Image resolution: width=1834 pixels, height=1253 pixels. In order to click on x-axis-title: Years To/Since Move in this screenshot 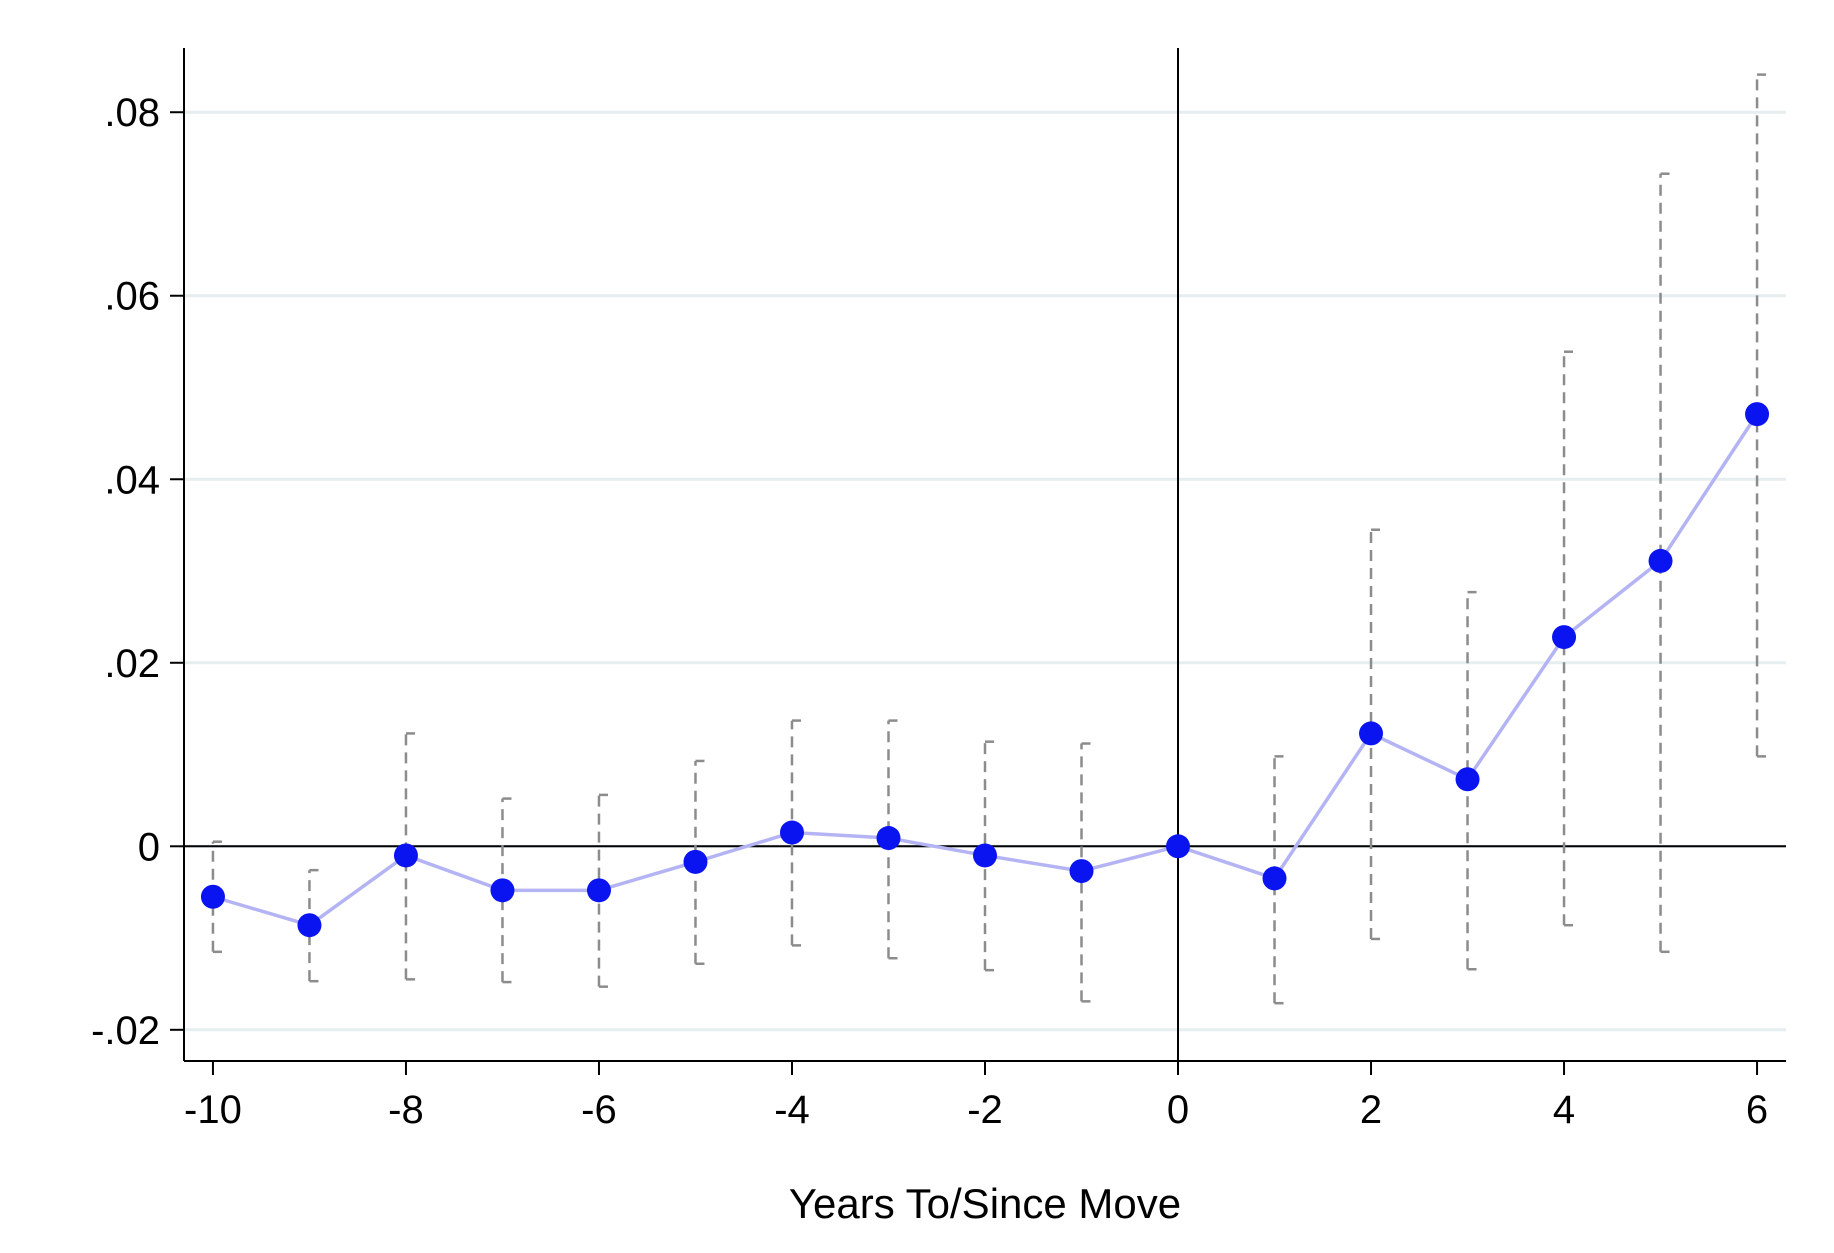, I will do `click(985, 1203)`.